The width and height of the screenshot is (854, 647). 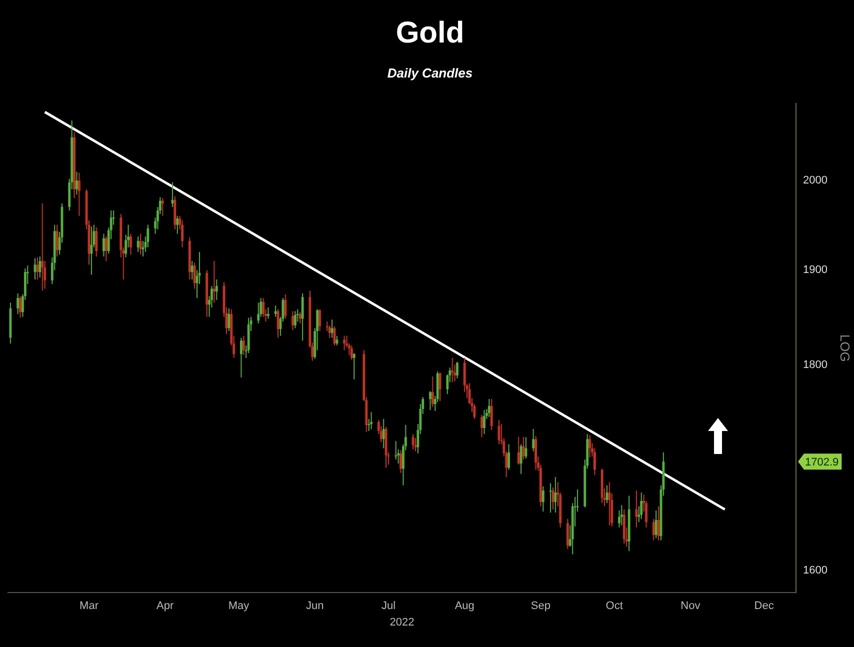 I want to click on x-tick-label: Jun, so click(x=315, y=606).